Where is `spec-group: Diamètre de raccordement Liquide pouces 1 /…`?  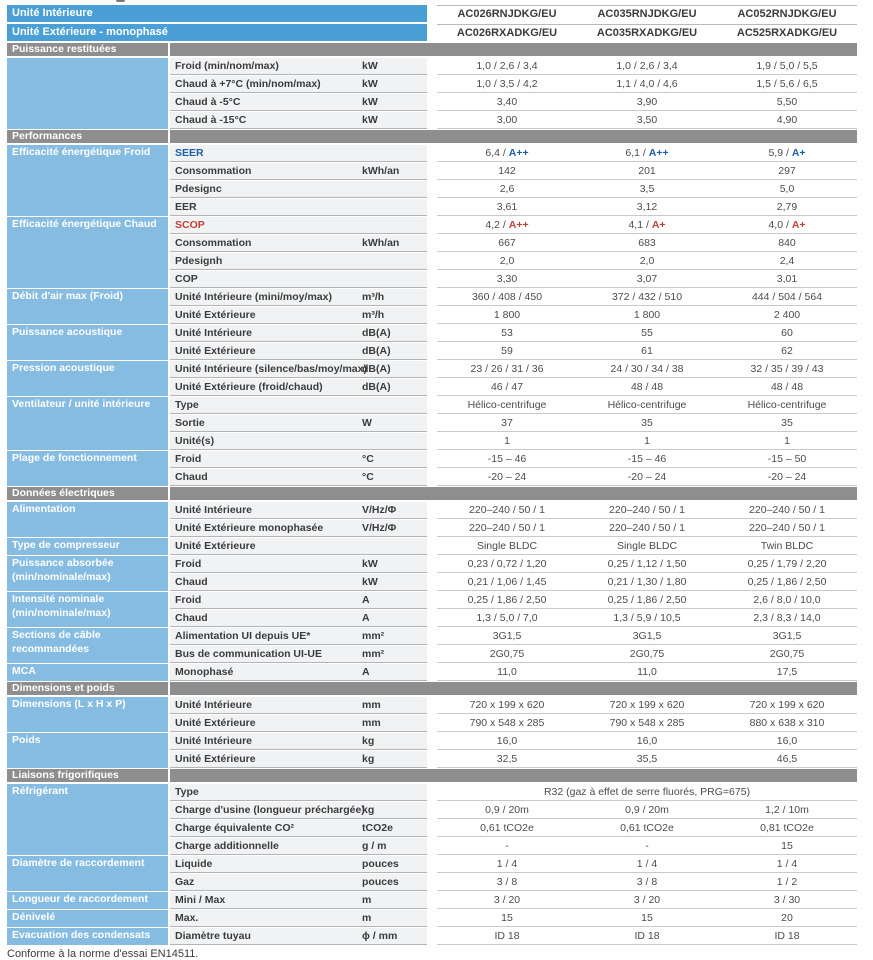 spec-group: Diamètre de raccordement Liquide pouces 1 /… is located at coordinates (432, 873).